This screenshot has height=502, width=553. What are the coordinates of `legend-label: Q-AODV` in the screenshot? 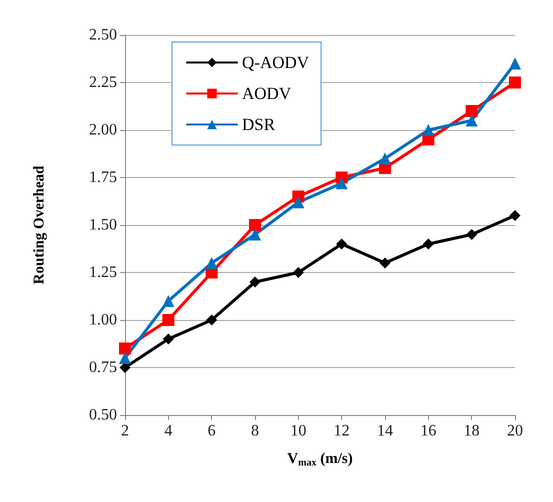 It's located at (276, 62).